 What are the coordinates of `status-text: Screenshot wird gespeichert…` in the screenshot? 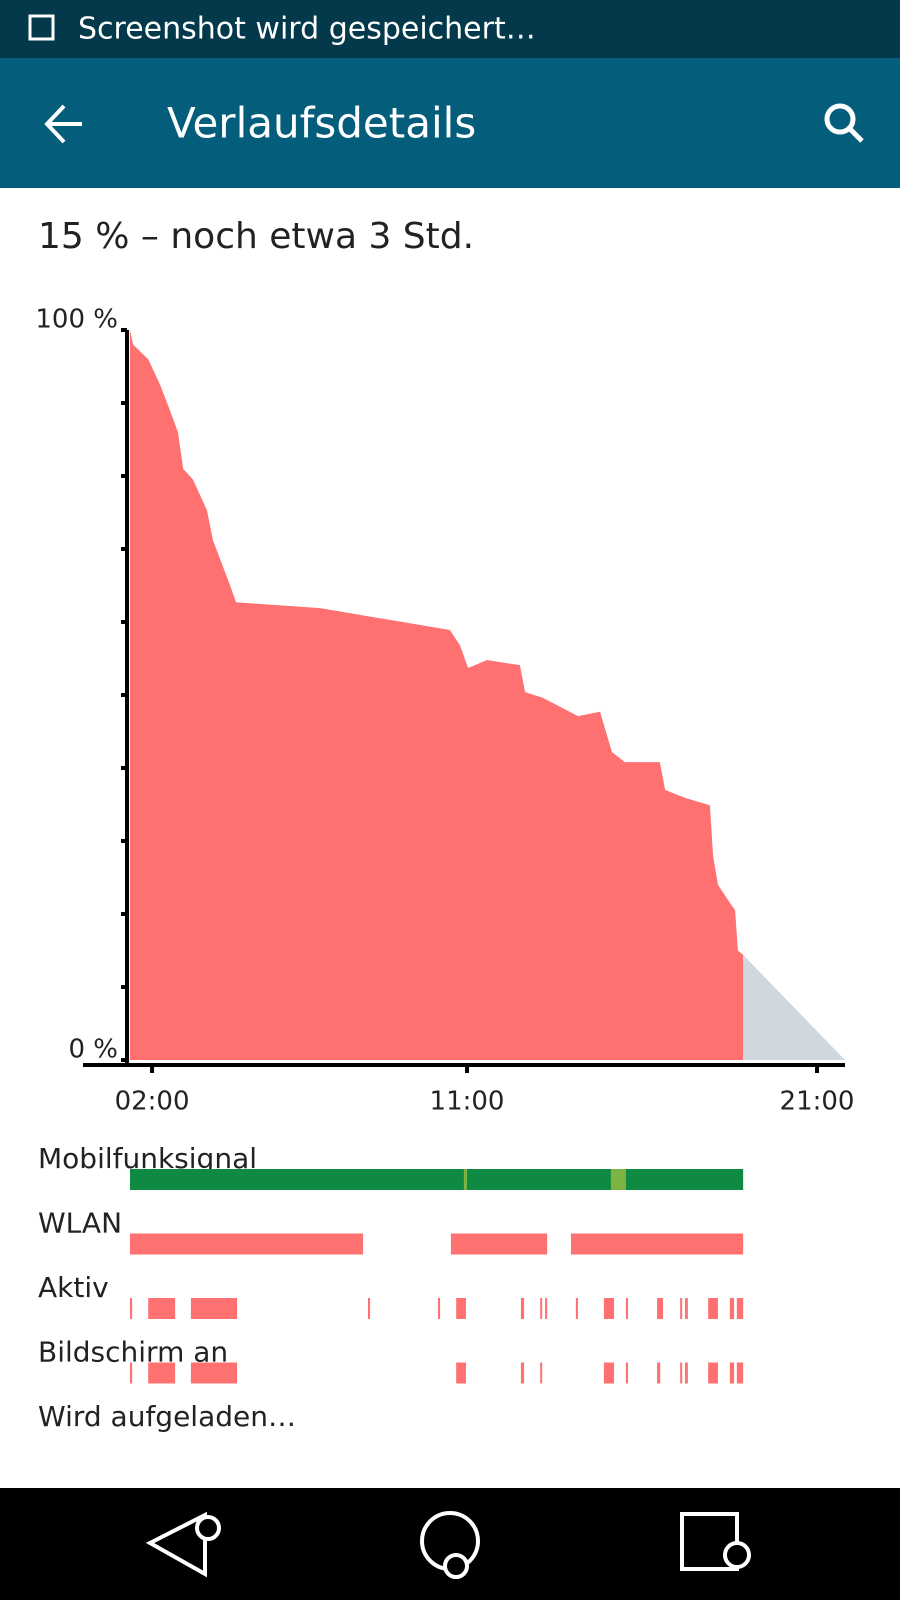 It's located at (307, 29).